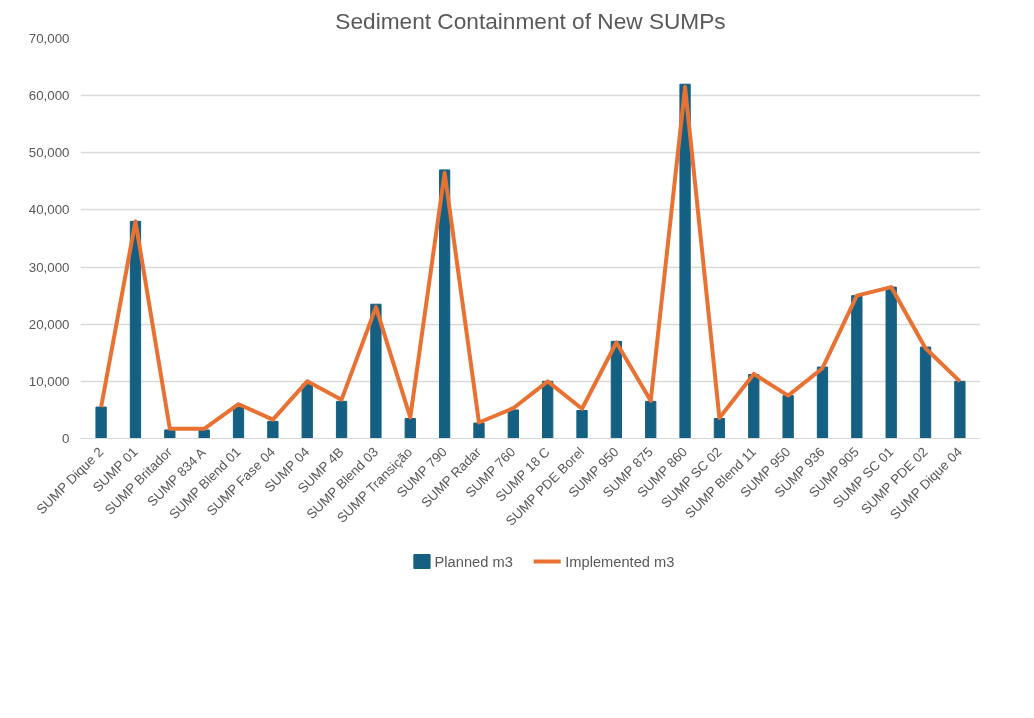 The height and width of the screenshot is (718, 1034). What do you see at coordinates (49, 38) in the screenshot?
I see `y-tick-label: 70,000` at bounding box center [49, 38].